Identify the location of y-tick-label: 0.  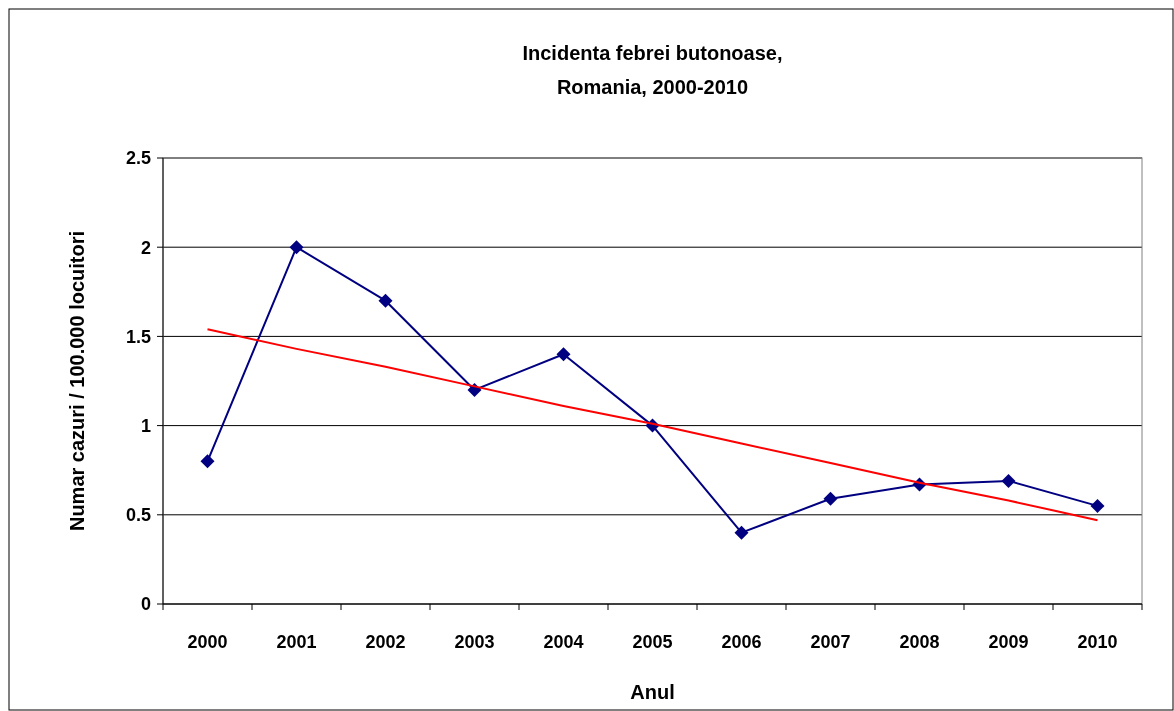
(145, 604).